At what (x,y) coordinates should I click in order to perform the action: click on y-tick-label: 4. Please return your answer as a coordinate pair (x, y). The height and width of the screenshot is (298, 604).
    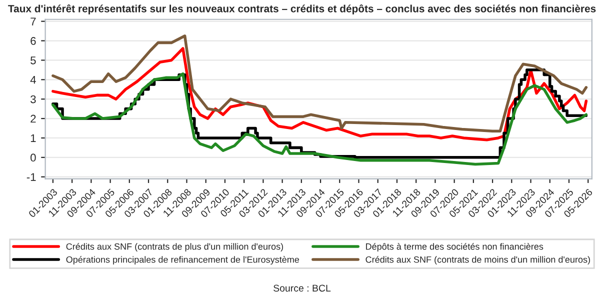
    Looking at the image, I should click on (33, 80).